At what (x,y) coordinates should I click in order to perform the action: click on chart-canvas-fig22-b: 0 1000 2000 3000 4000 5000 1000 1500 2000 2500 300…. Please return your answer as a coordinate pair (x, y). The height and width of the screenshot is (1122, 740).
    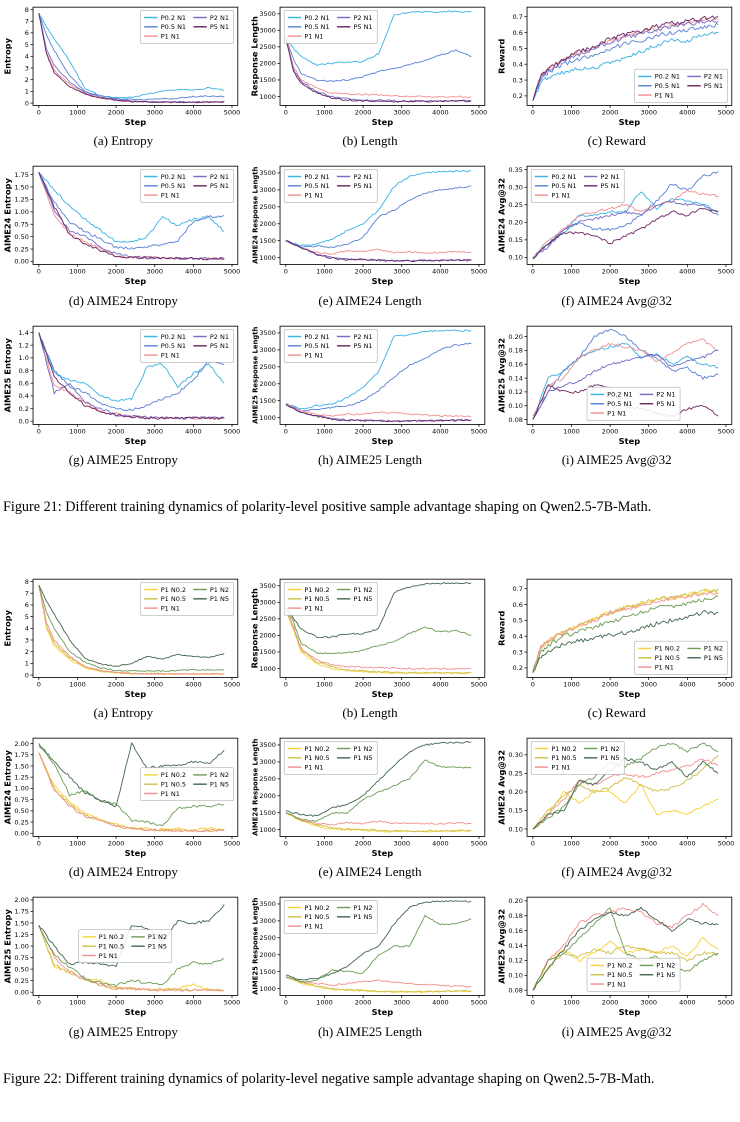
    Looking at the image, I should click on (368, 638).